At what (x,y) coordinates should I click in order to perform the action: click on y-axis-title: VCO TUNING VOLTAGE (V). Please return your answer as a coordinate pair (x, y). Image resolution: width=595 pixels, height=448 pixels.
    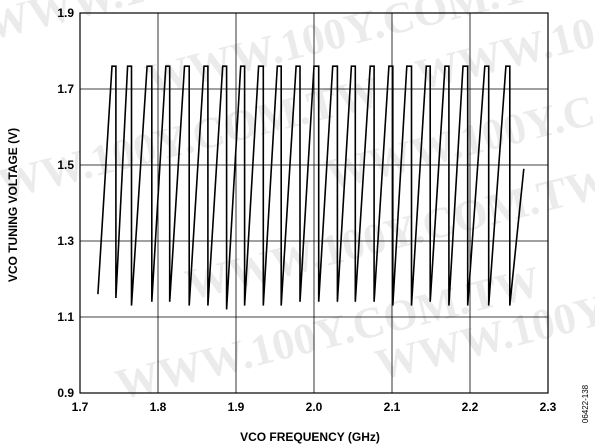
    Looking at the image, I should click on (13, 205).